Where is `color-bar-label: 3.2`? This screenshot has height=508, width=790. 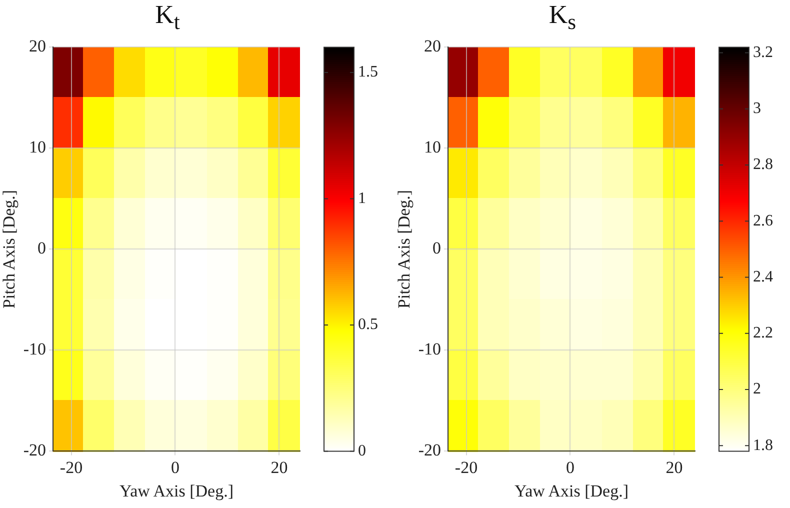
color-bar-label: 3.2 is located at coordinates (763, 53).